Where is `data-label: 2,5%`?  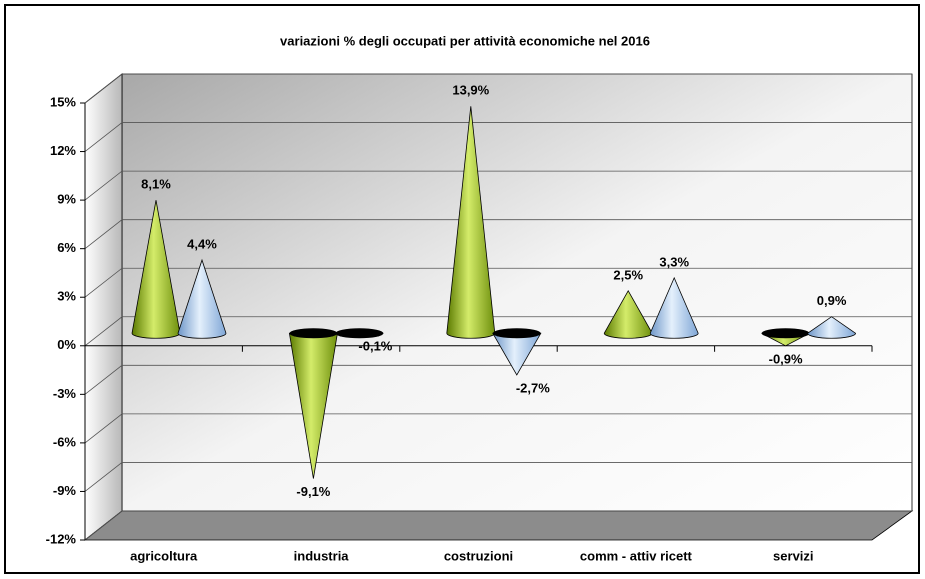 data-label: 2,5% is located at coordinates (628, 274).